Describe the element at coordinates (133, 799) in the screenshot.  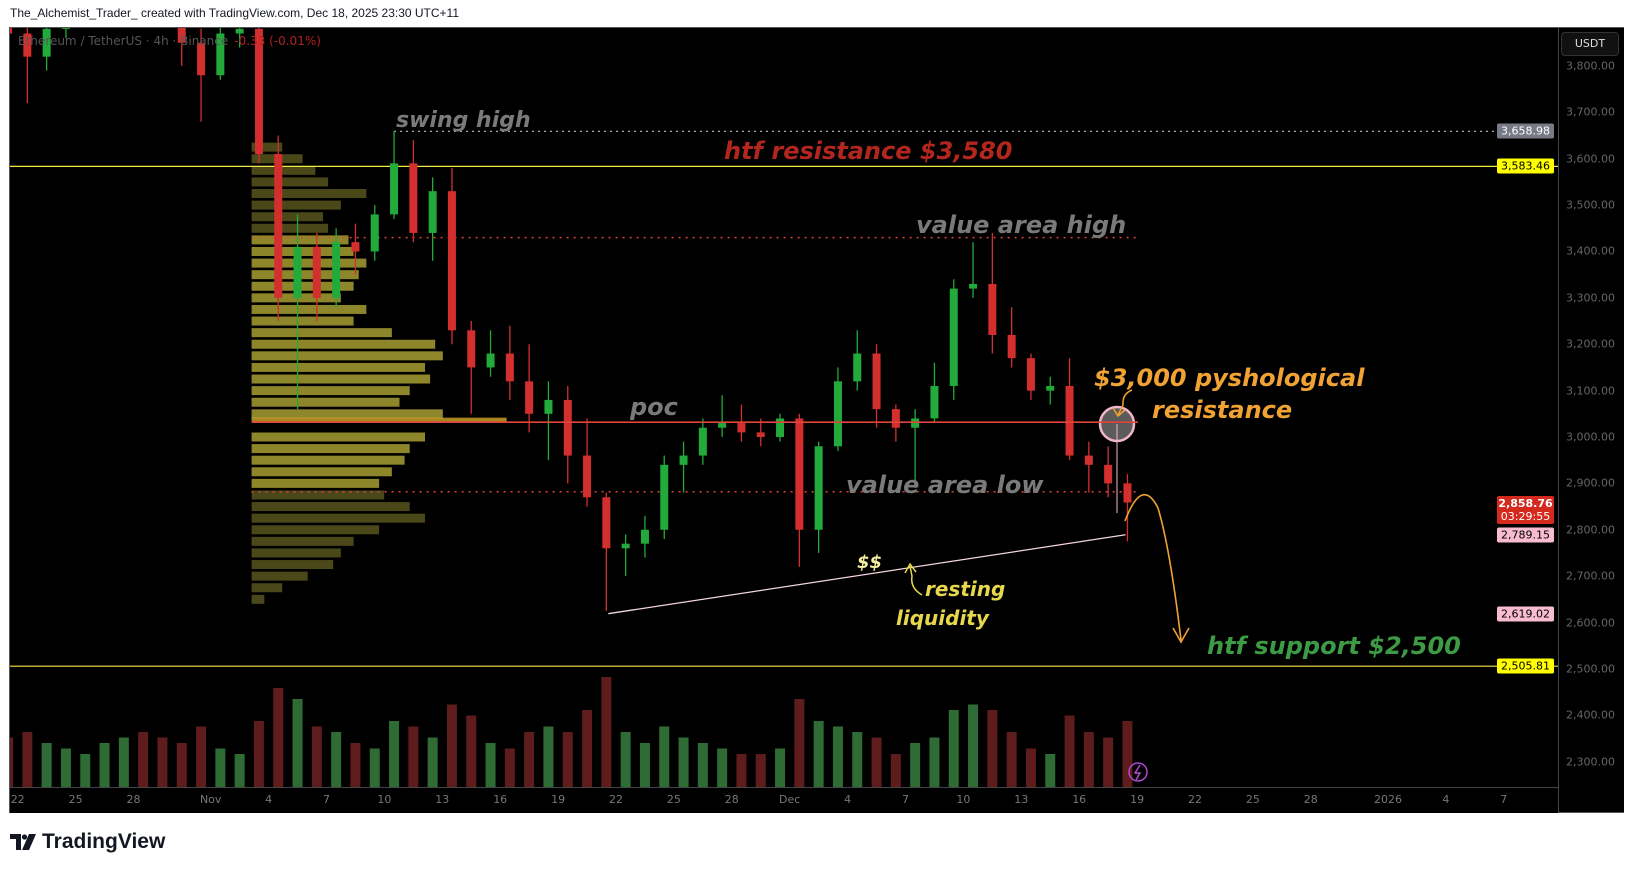
I see `time-tick: 28` at that location.